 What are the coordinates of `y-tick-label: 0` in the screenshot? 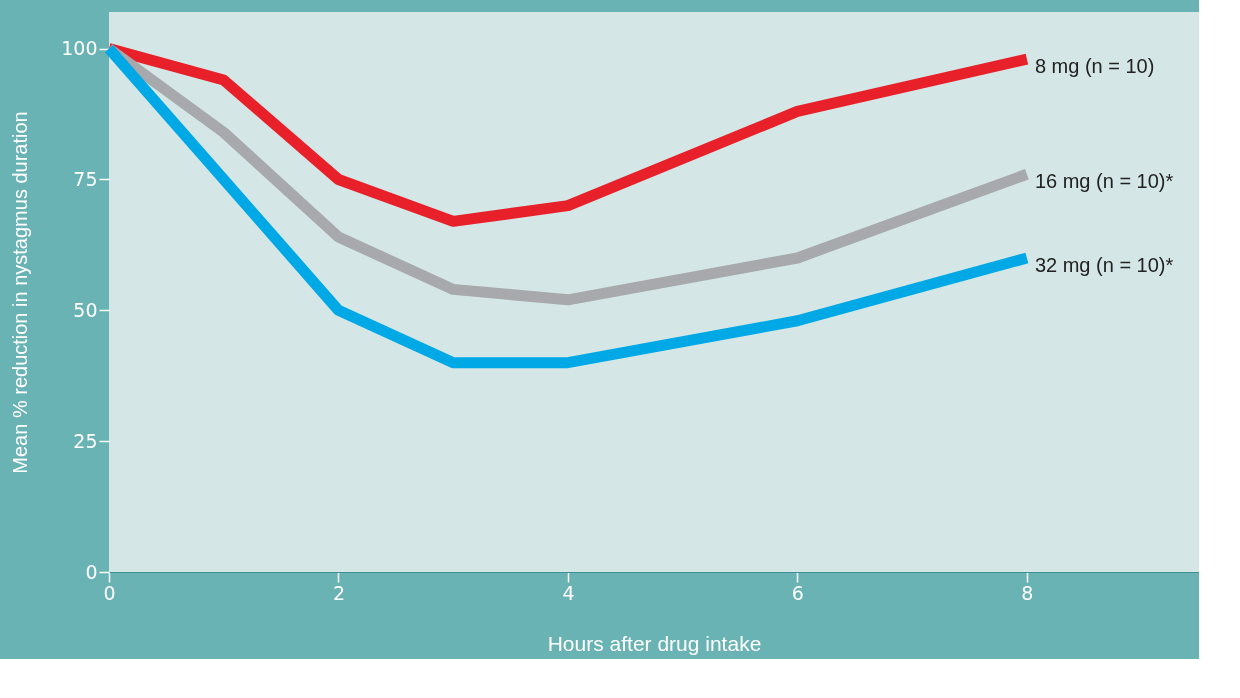 It's located at (91, 571).